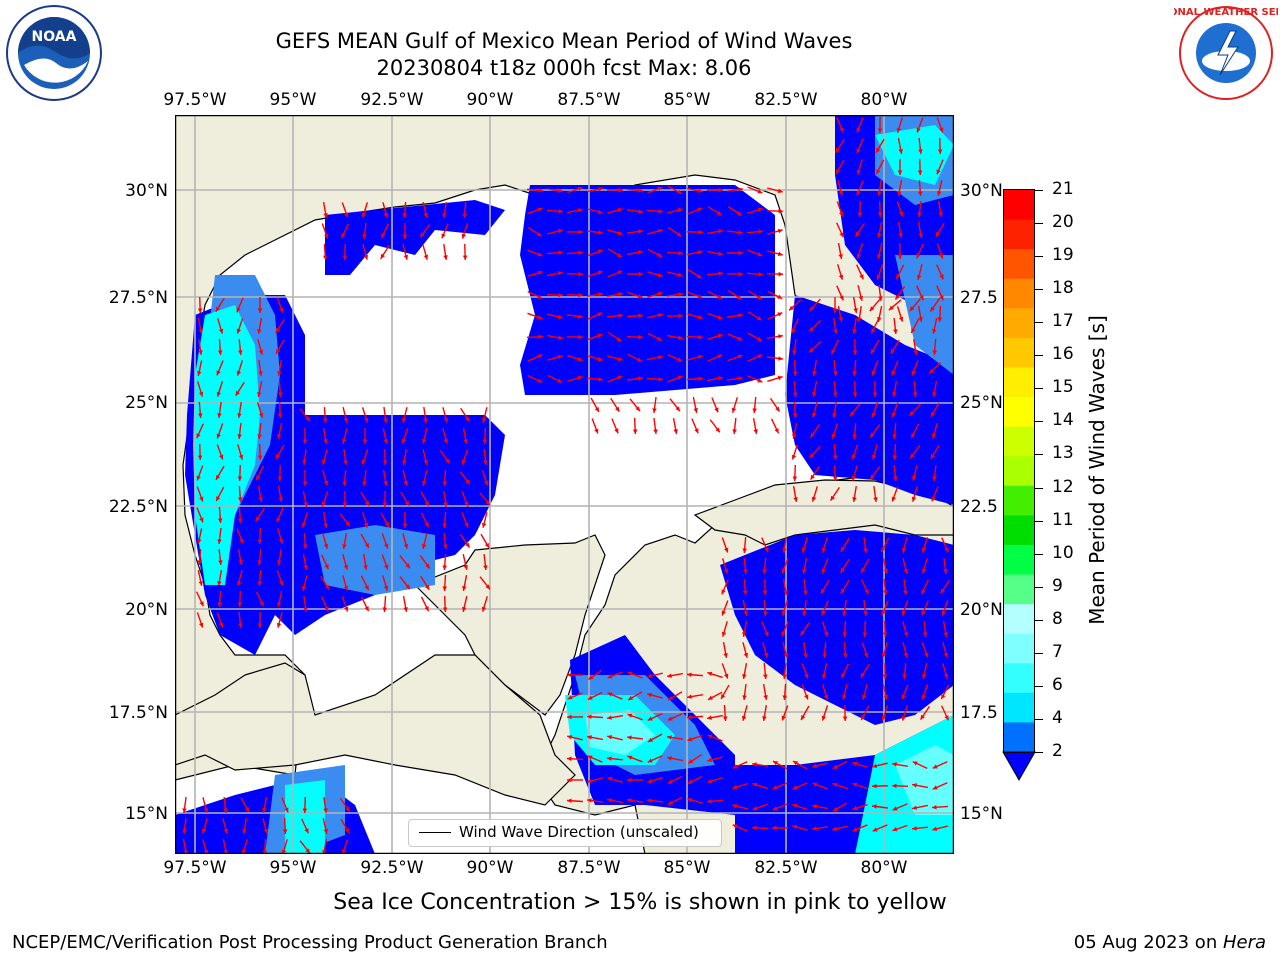  What do you see at coordinates (1039, 488) in the screenshot?
I see `colorbar-tick-mark` at bounding box center [1039, 488].